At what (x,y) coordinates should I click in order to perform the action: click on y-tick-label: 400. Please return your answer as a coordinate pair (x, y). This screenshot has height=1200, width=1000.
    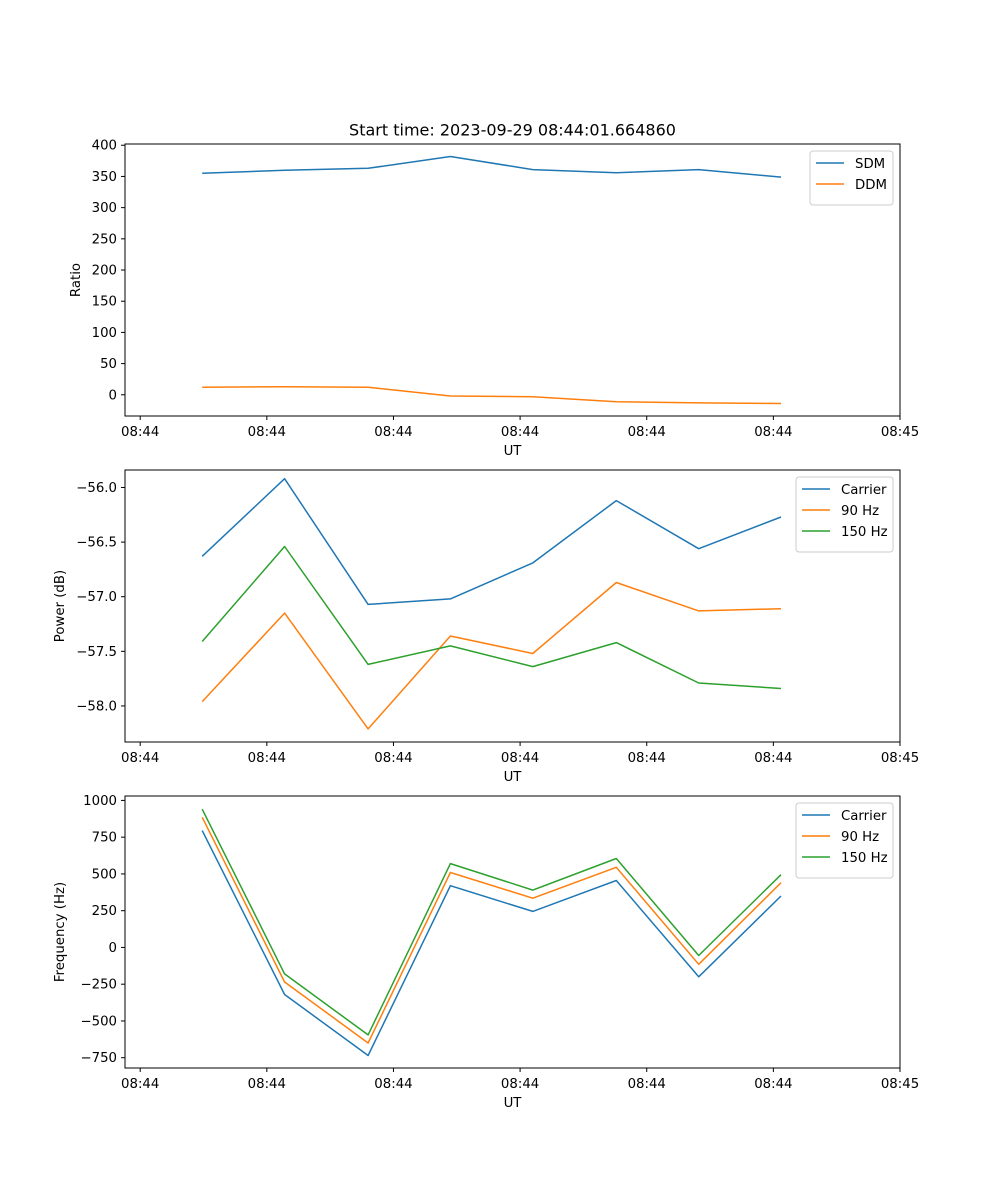
    Looking at the image, I should click on (104, 146).